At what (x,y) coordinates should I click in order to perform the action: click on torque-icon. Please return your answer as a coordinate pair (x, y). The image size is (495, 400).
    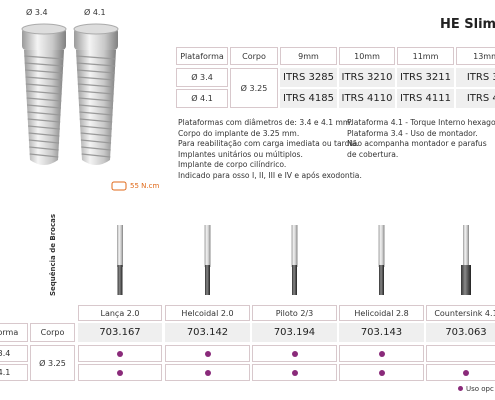
    Looking at the image, I should click on (119, 186).